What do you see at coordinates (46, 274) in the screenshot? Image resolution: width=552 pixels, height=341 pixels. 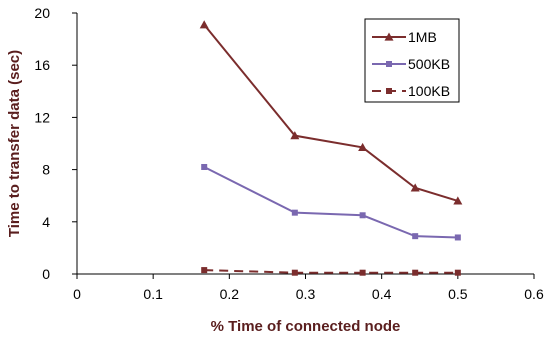 I see `y-tick-label: 0` at bounding box center [46, 274].